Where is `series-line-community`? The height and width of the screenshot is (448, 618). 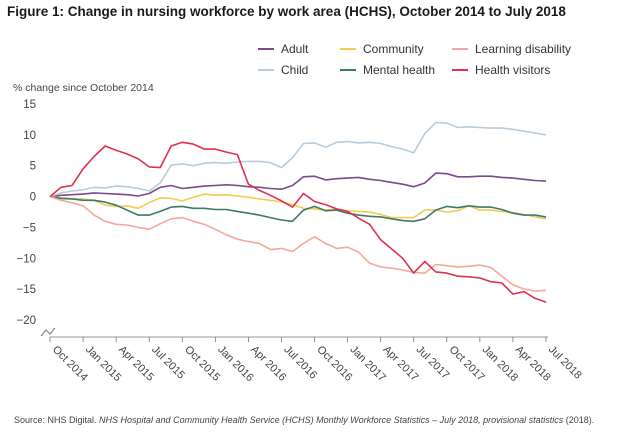 series-line-community is located at coordinates (298, 206).